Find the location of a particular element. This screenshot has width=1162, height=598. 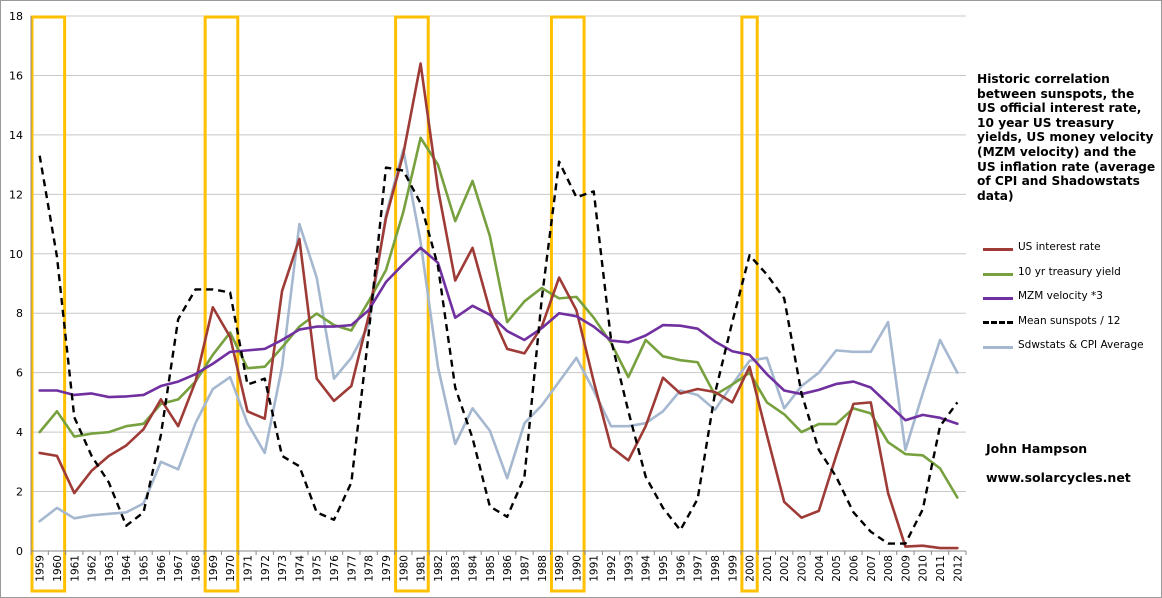

x-tick-label: 2004 is located at coordinates (820, 568).